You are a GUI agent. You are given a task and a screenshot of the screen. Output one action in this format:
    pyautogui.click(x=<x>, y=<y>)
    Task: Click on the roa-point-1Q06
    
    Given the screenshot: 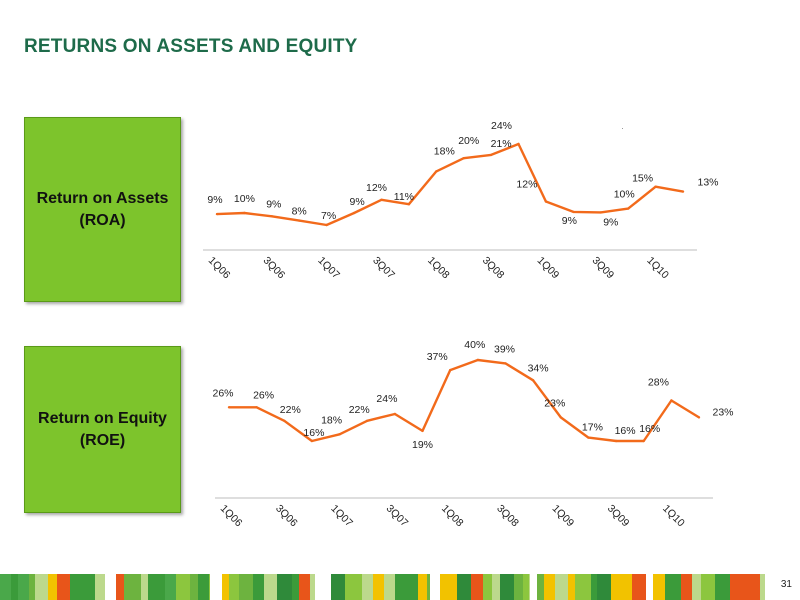 What is the action you would take?
    pyautogui.click(x=217, y=214)
    